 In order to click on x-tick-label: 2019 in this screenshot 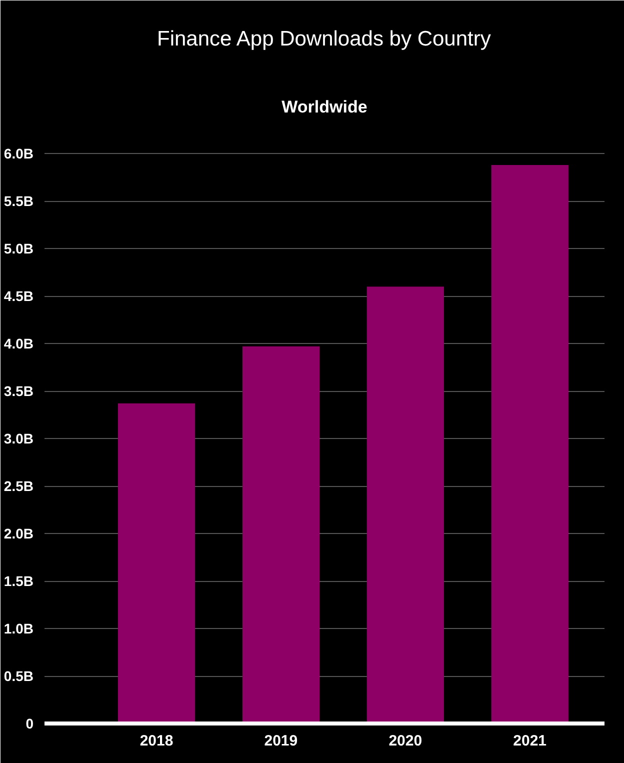, I will do `click(281, 741)`.